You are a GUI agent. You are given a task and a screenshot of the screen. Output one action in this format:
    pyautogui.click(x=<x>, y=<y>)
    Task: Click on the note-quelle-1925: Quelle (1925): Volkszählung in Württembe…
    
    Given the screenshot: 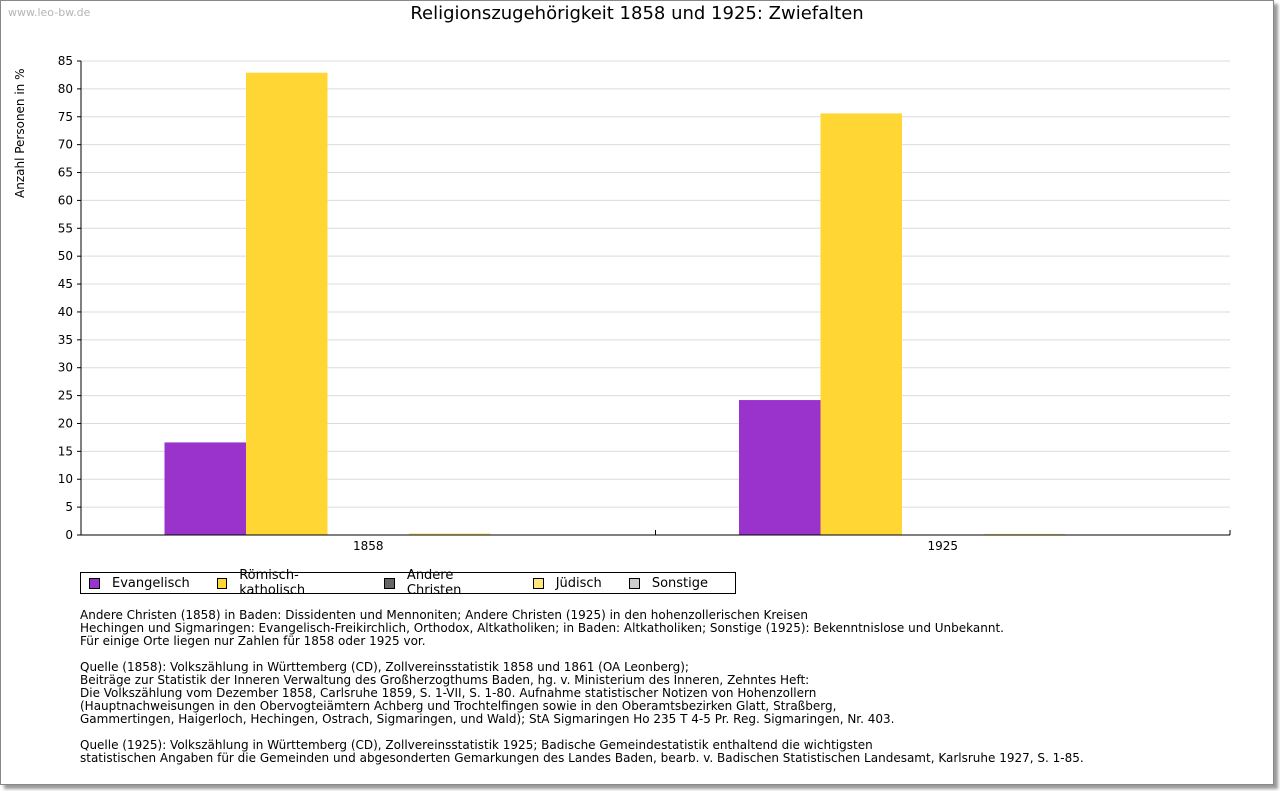 What is the action you would take?
    pyautogui.click(x=582, y=751)
    